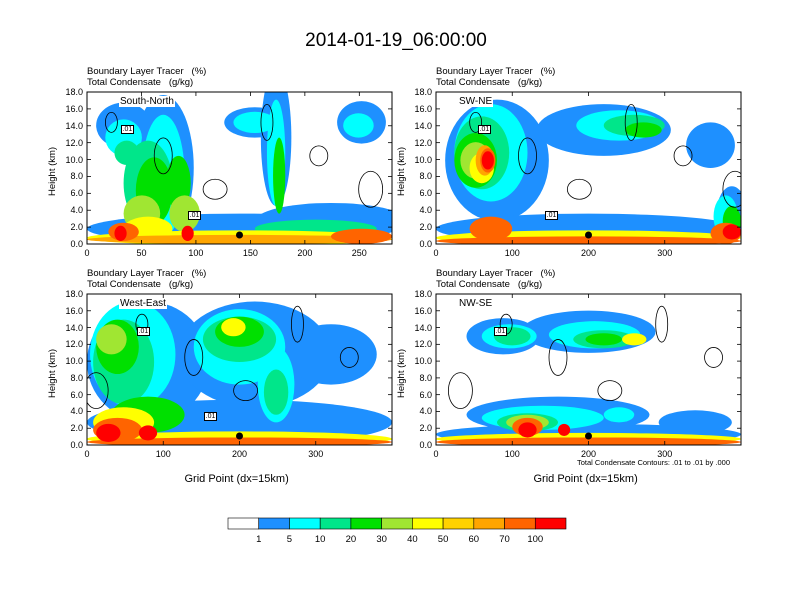  What do you see at coordinates (143, 303) in the screenshot?
I see `section-name-label: West-East` at bounding box center [143, 303].